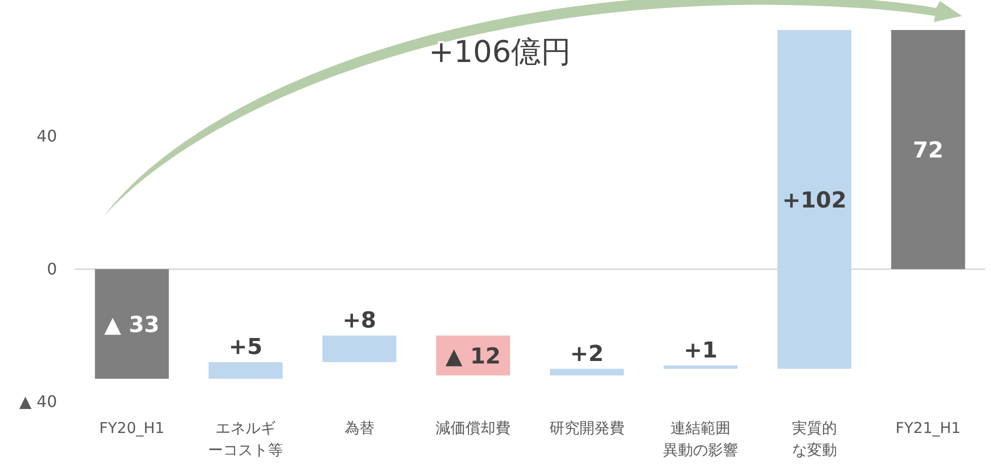 Image resolution: width=991 pixels, height=467 pixels. I want to click on data-label: +102, so click(814, 201).